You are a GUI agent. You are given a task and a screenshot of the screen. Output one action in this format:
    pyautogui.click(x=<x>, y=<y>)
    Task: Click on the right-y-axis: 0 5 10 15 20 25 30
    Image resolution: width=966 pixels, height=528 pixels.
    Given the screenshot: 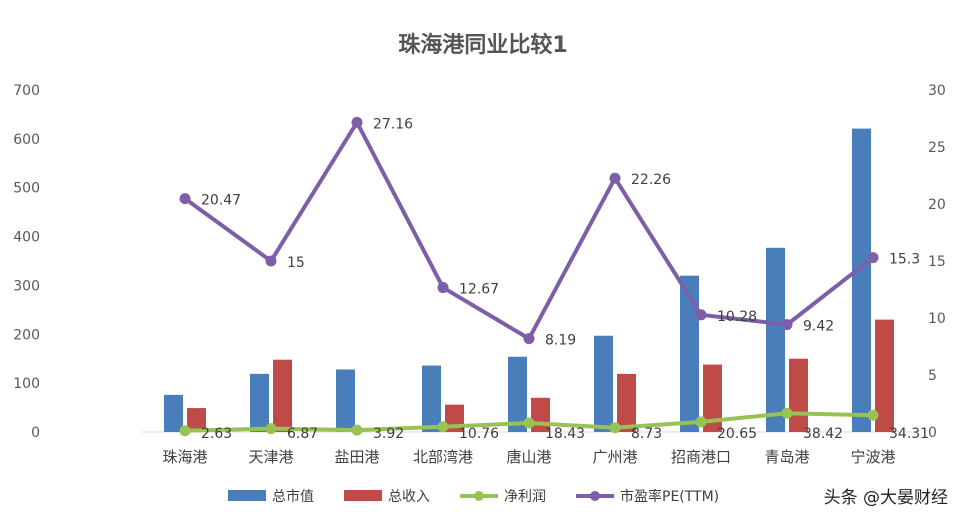 What is the action you would take?
    pyautogui.click(x=937, y=262)
    